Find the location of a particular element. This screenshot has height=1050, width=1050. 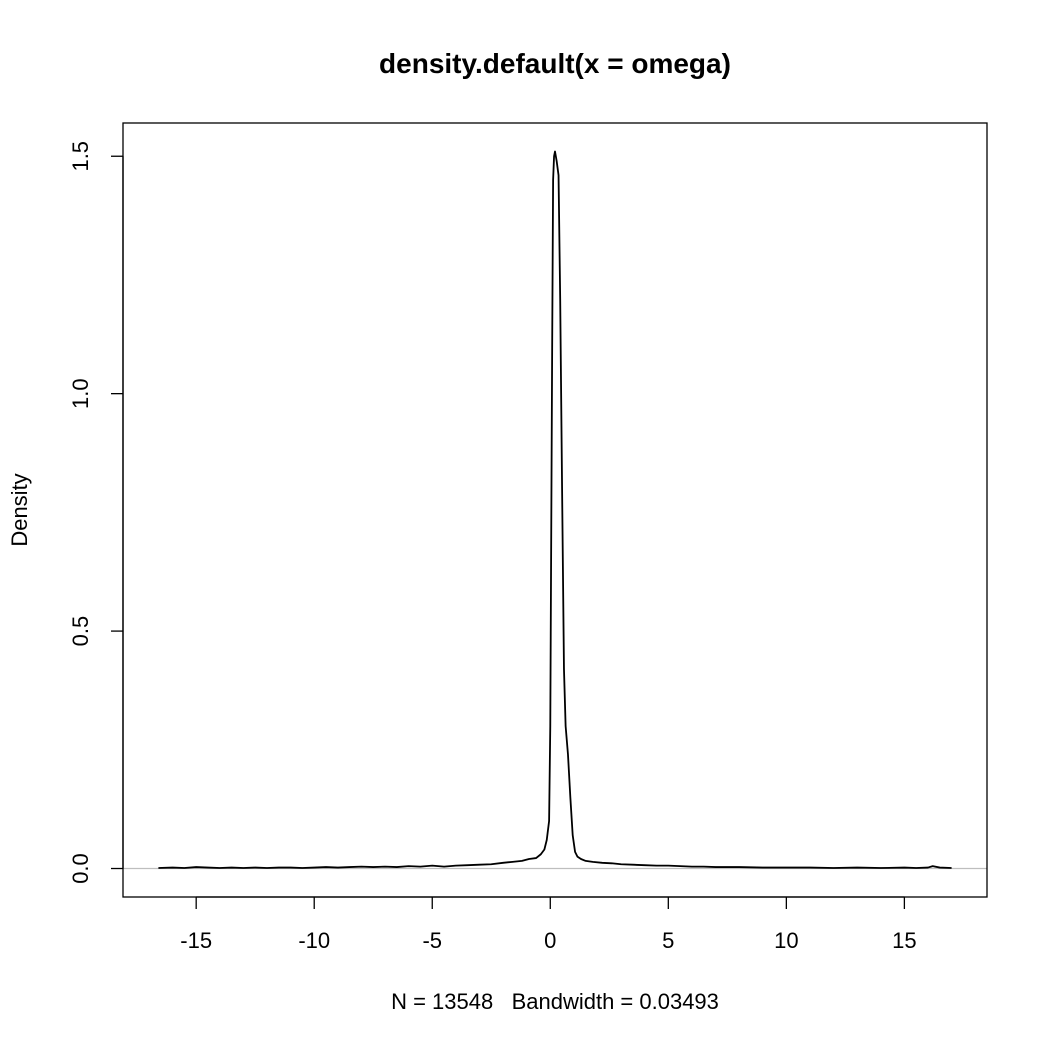

y-axis: 0.0 0.5 1.0 1.5 is located at coordinates (96, 512).